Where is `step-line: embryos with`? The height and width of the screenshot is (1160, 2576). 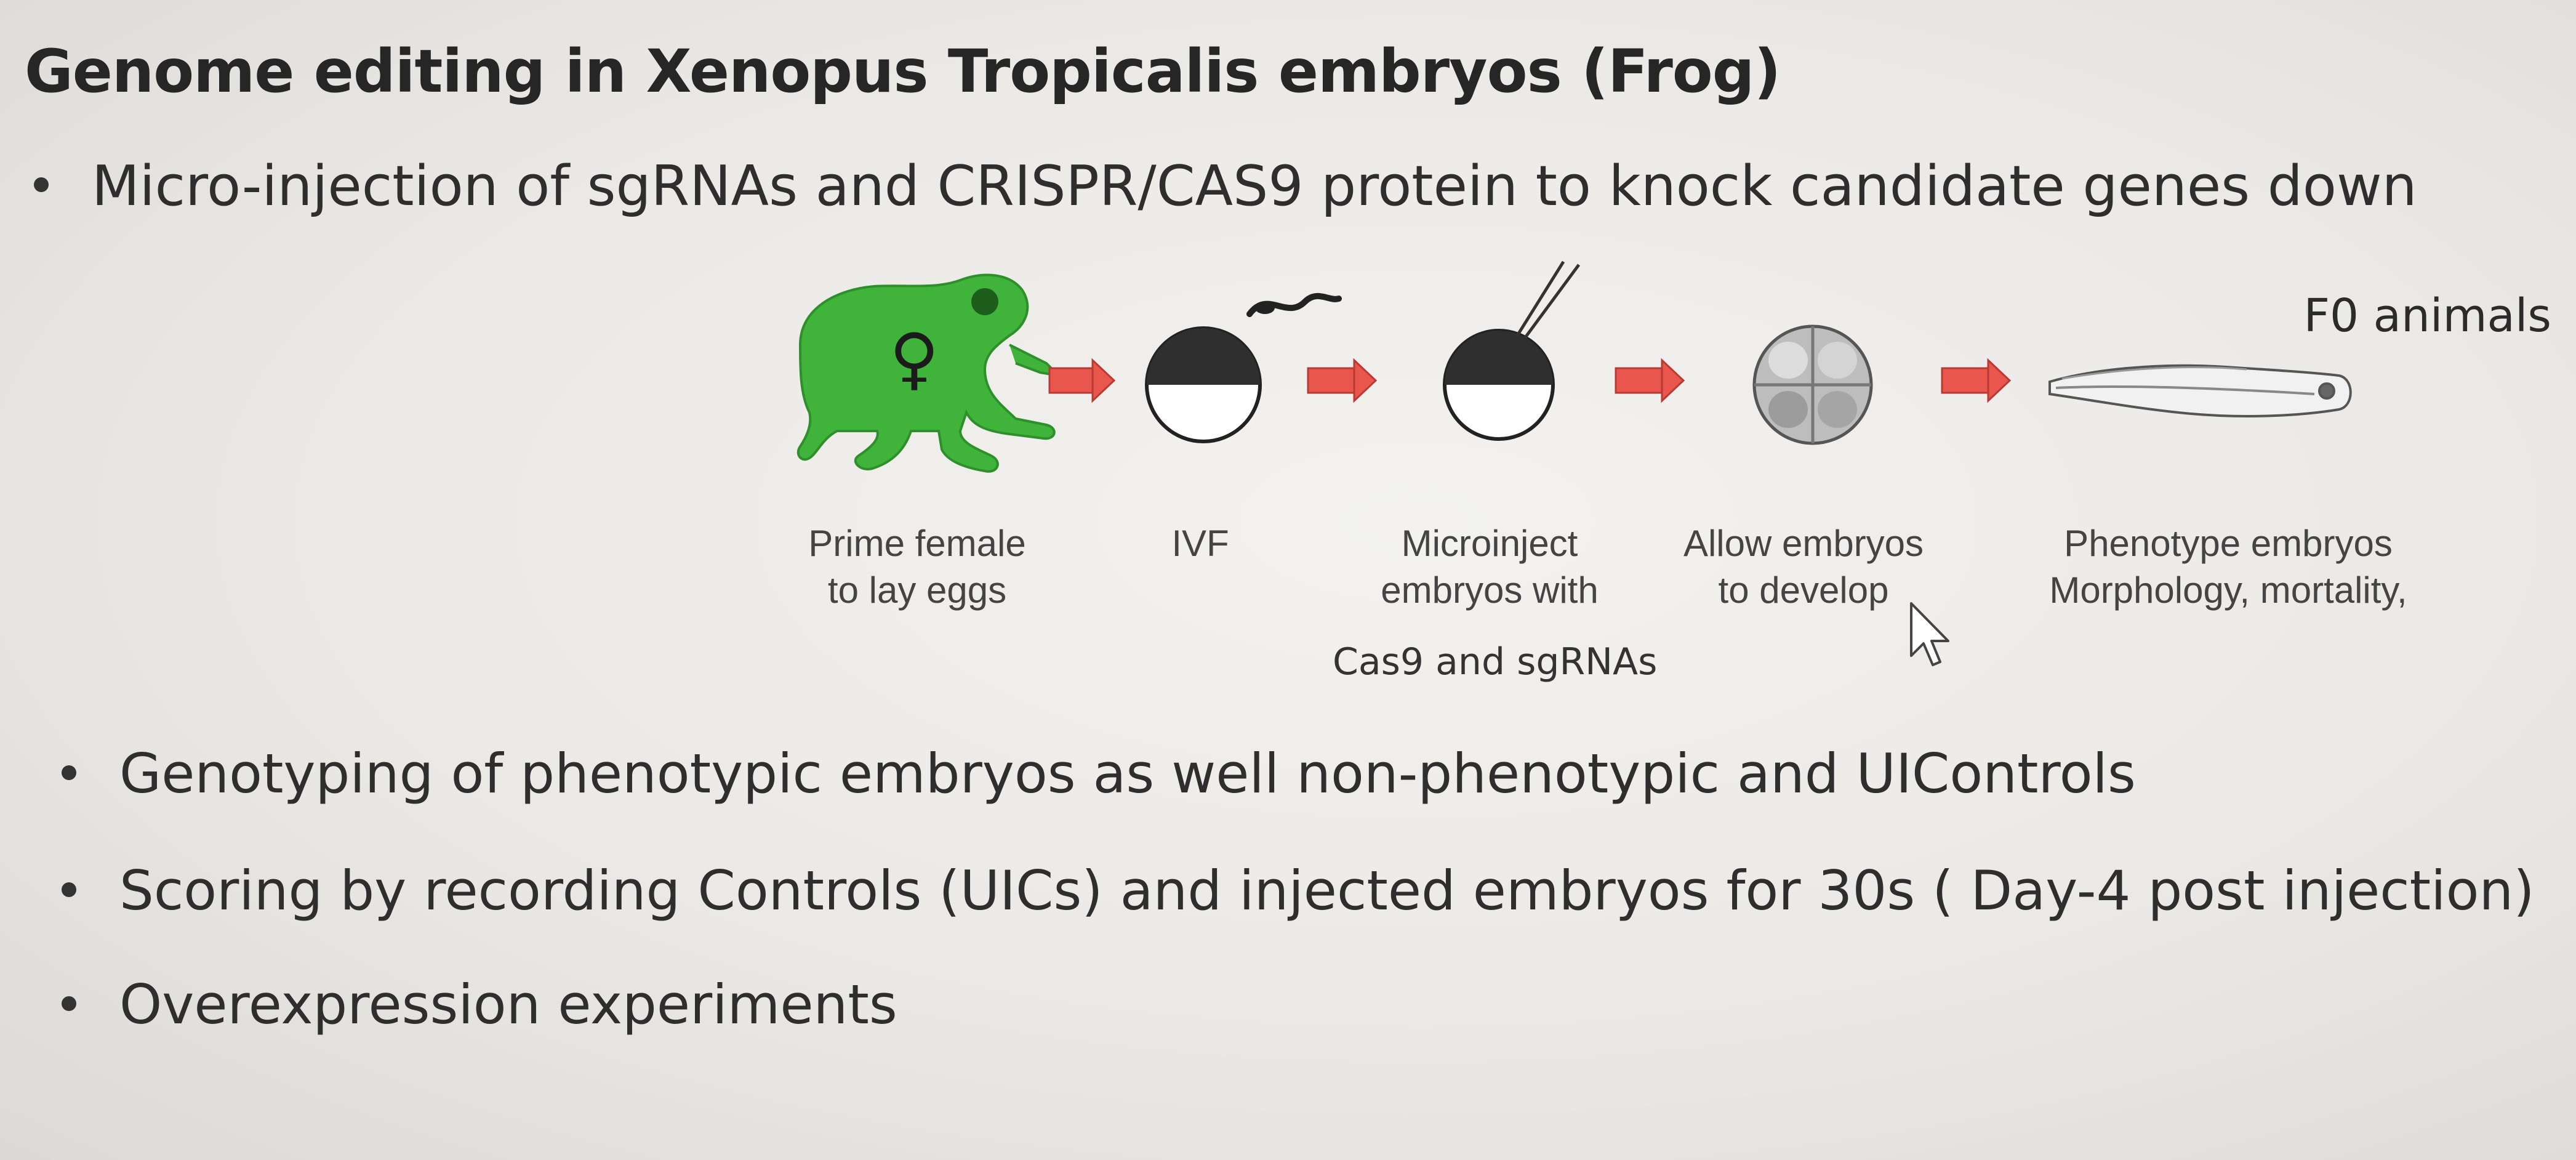
step-line: embryos with is located at coordinates (1490, 590).